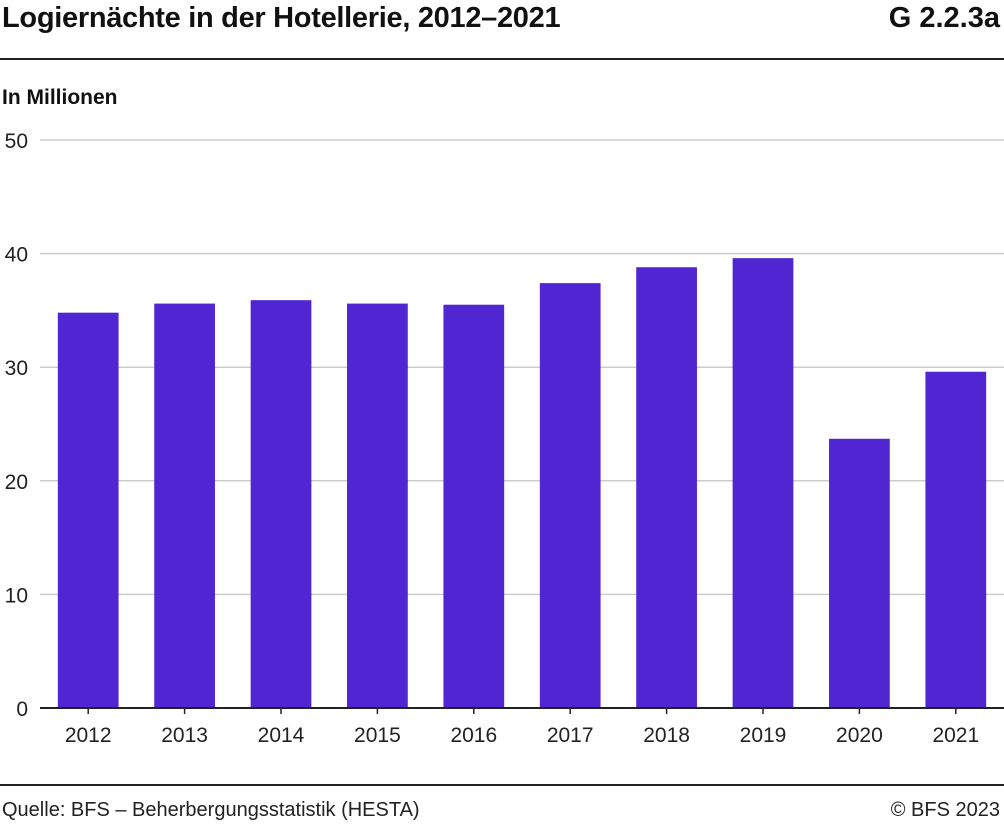 This screenshot has height=827, width=1004. Describe the element at coordinates (281, 735) in the screenshot. I see `x-tick-label: 2014` at that location.